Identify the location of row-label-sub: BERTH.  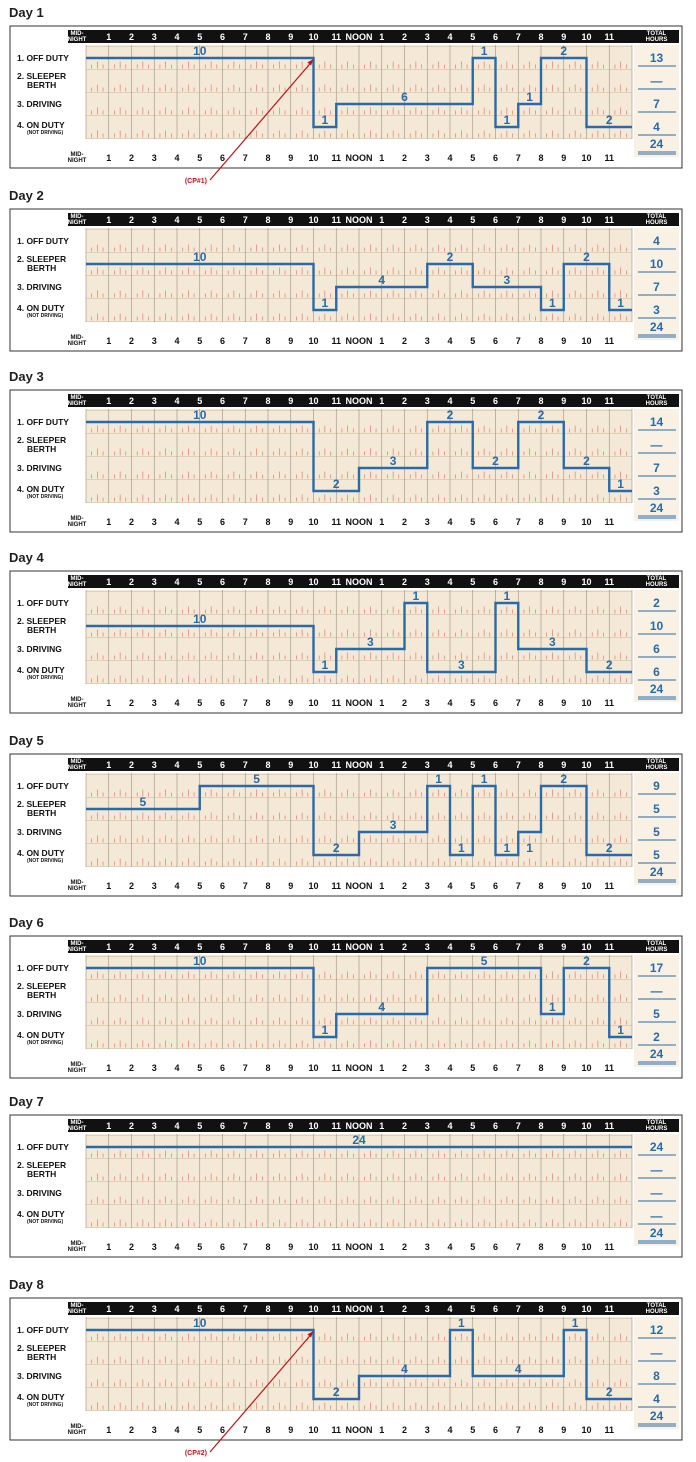
(41, 1357).